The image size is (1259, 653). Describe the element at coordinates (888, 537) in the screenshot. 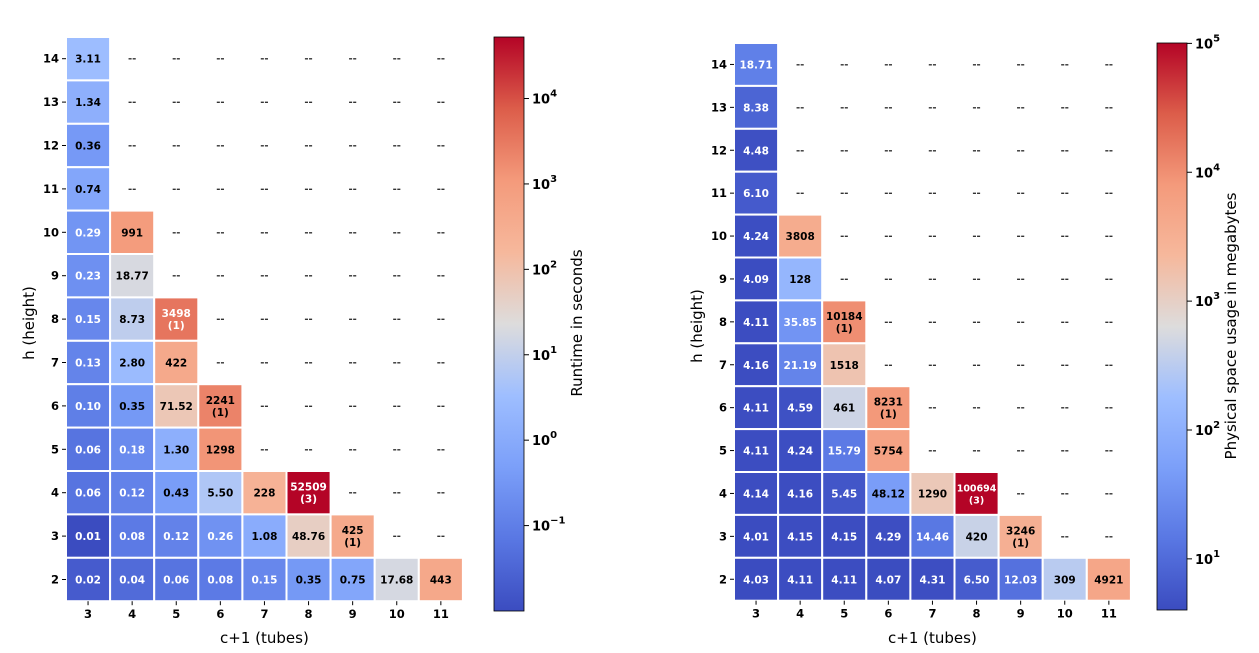

I see `cell-value-label: 4.29` at that location.